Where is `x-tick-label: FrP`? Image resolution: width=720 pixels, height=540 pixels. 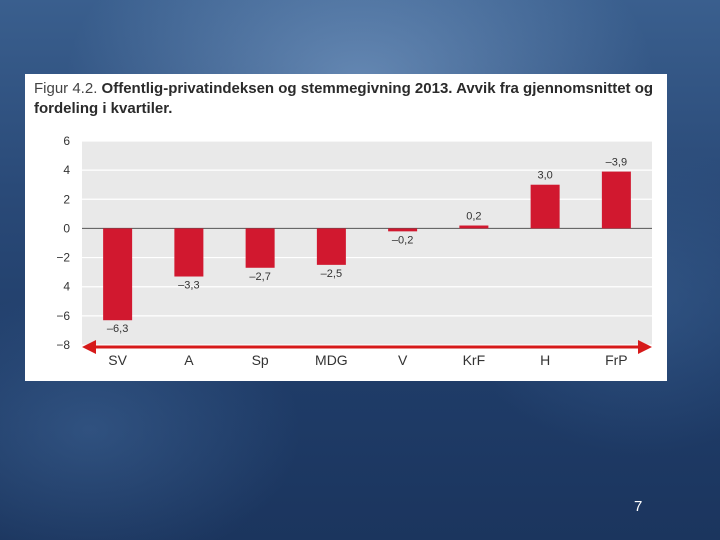 x-tick-label: FrP is located at coordinates (616, 360).